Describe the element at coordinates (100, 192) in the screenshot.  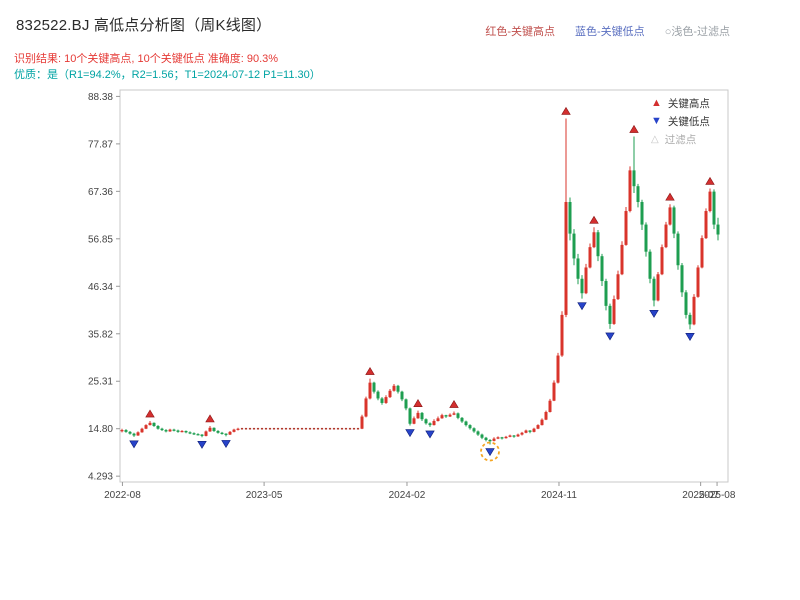
I see `svg-text: 67.36` at that location.